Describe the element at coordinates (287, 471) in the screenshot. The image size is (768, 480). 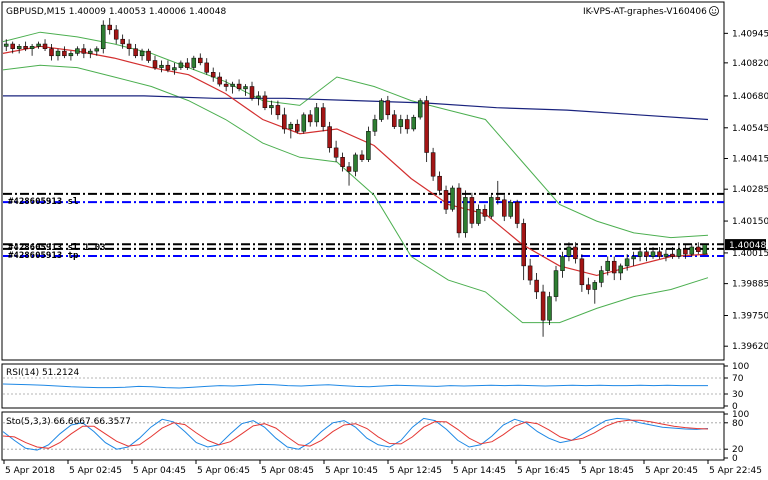
I see `time-axis-label: 5 Apr 08:45` at that location.